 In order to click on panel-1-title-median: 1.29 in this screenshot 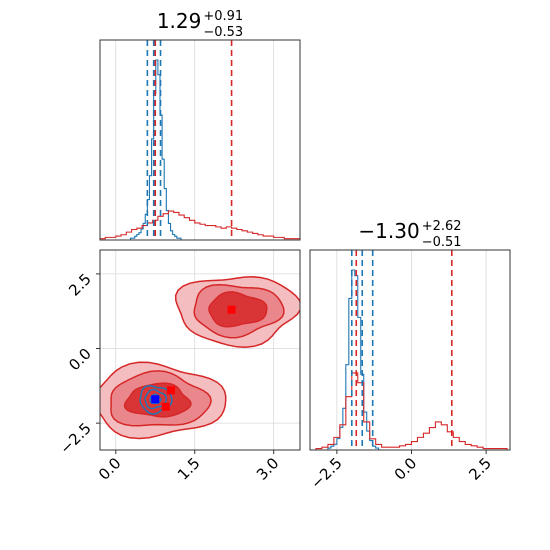, I will do `click(179, 21)`.